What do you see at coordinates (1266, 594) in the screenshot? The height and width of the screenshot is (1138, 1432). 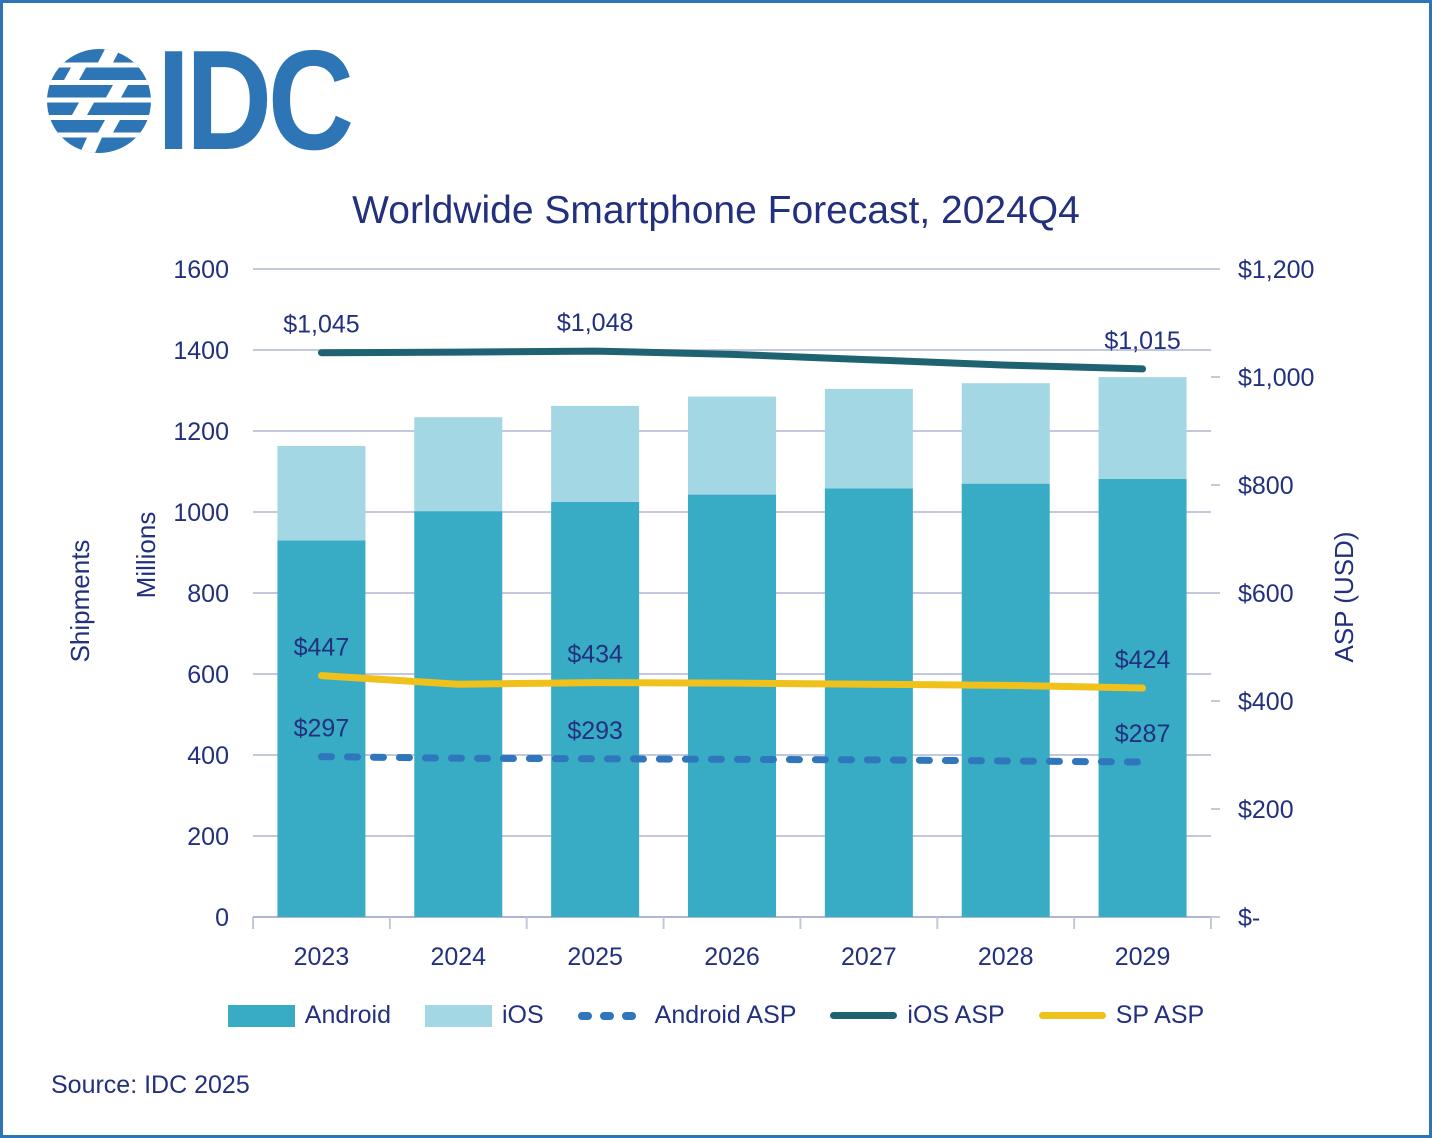 I see `right-axis-label-3: $600` at bounding box center [1266, 594].